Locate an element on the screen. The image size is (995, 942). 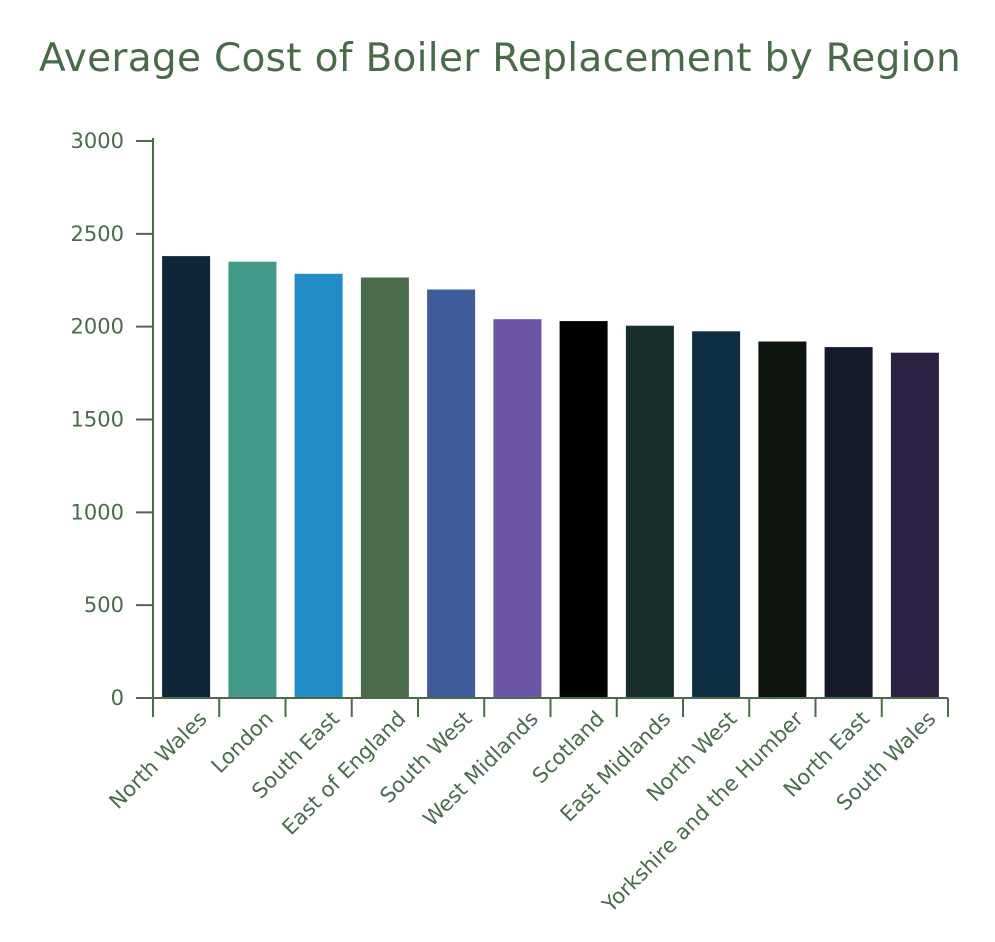
y-tick-label: 2000 is located at coordinates (97, 327).